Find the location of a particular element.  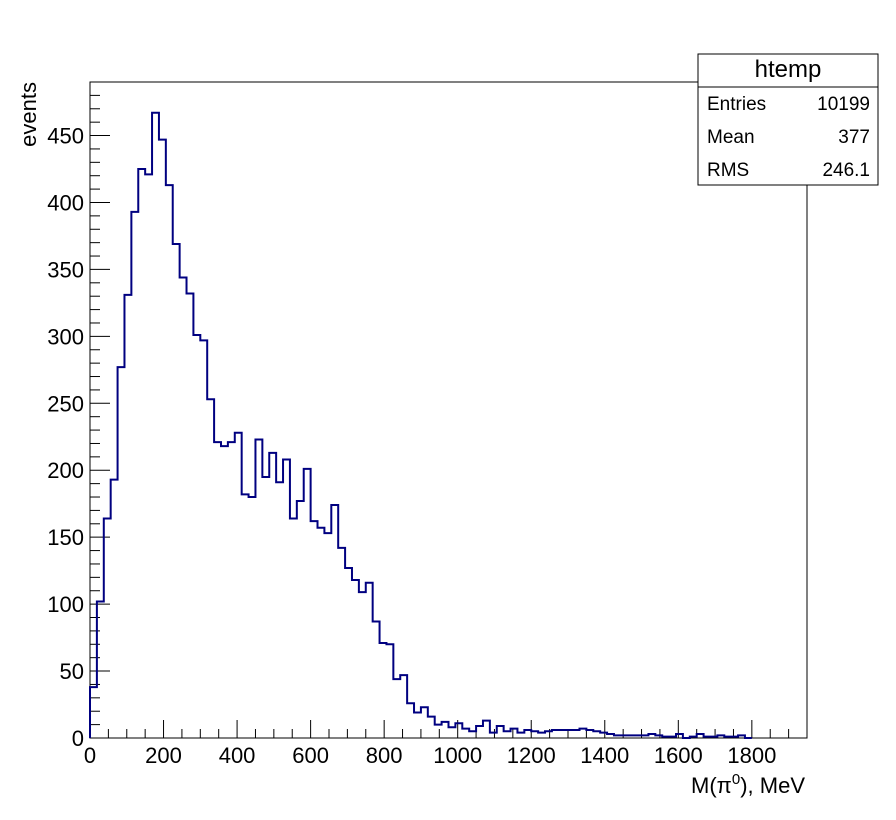

y-axis: 0 50 100 150 200 250 300 350 400 450 is located at coordinates (78, 416).